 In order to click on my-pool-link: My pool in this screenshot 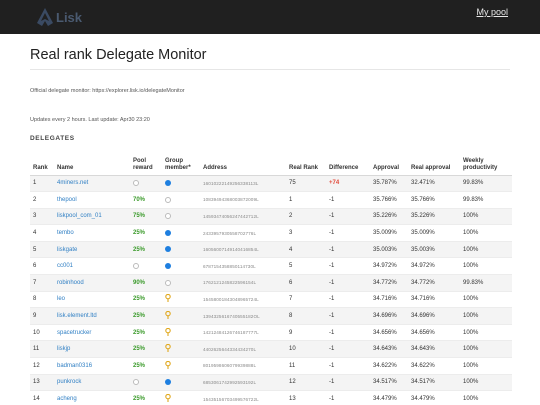, I will do `click(492, 12)`.